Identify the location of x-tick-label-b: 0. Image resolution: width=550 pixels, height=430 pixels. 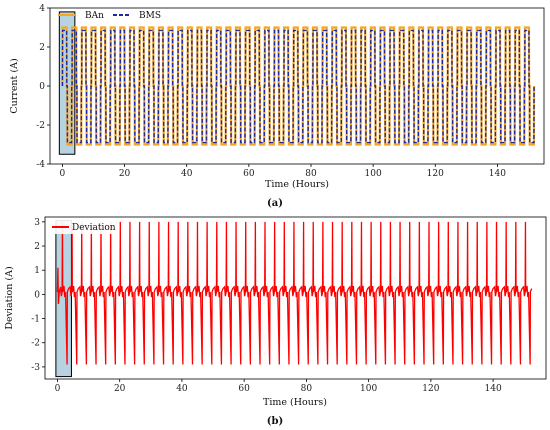
(58, 389).